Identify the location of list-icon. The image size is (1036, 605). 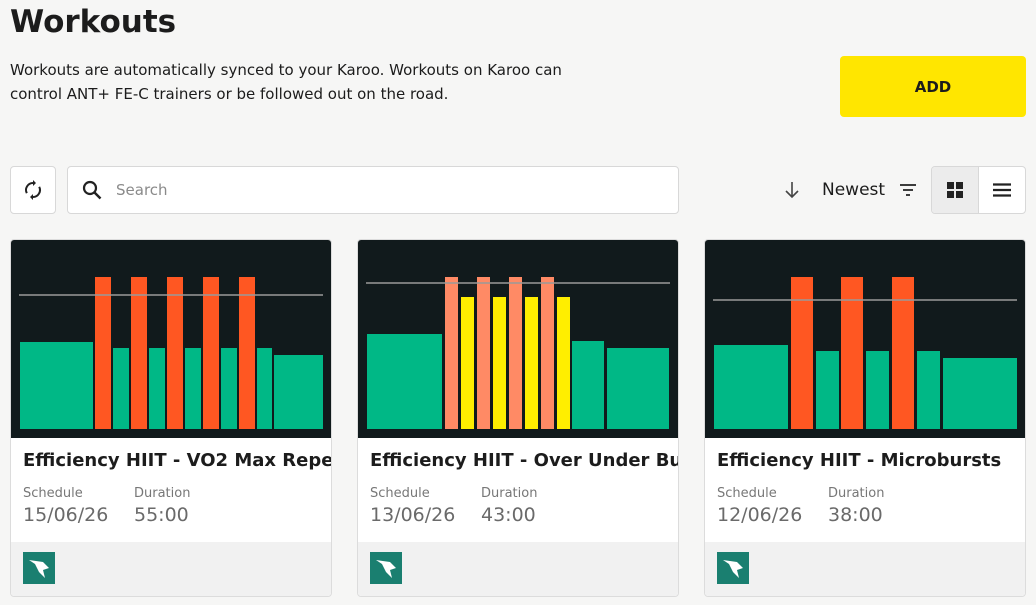
(1002, 190).